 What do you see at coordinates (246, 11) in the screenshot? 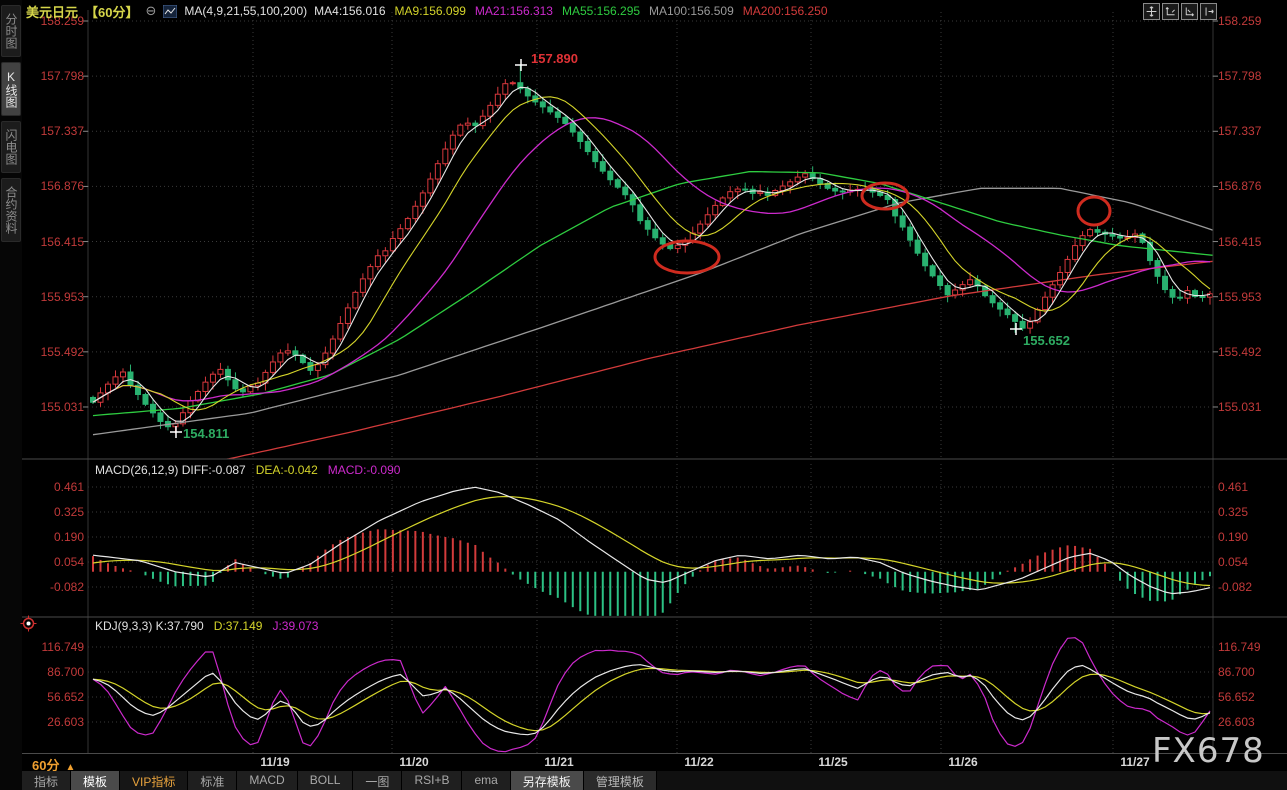
I see `ma-settings-label: MA(4,9,21,55,100,200)` at bounding box center [246, 11].